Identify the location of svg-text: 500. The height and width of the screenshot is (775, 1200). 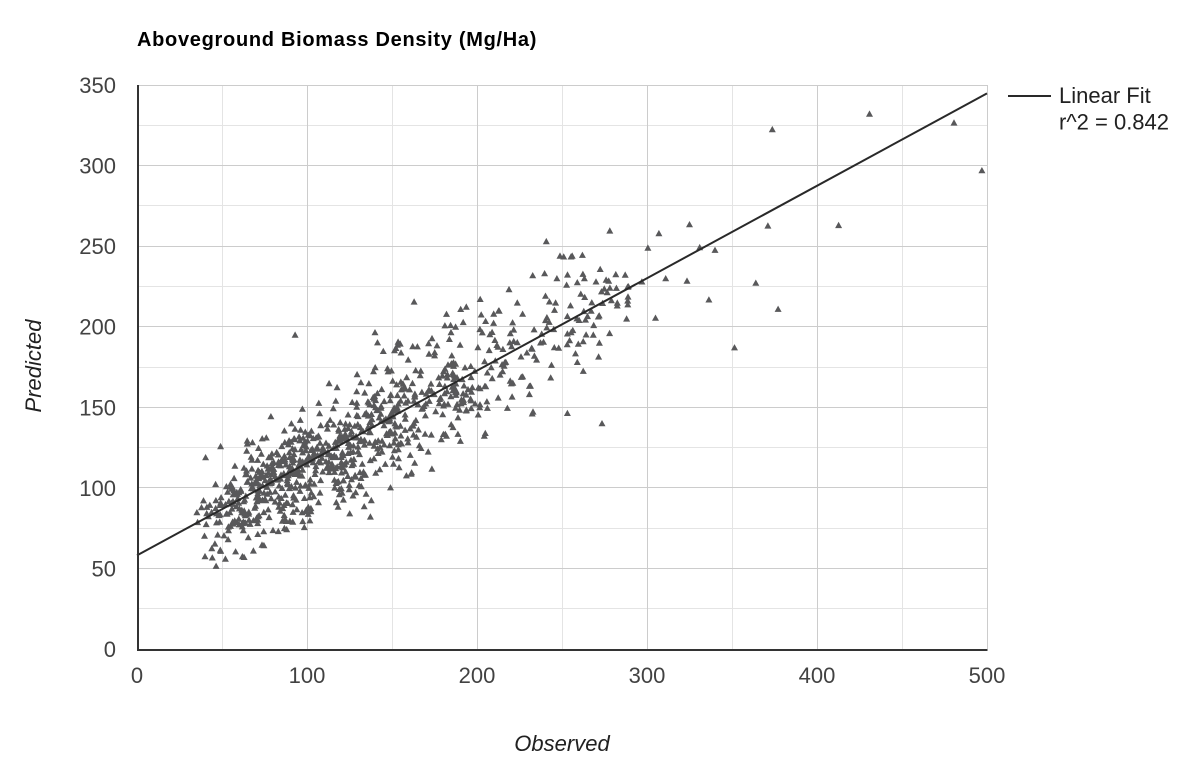
(987, 675).